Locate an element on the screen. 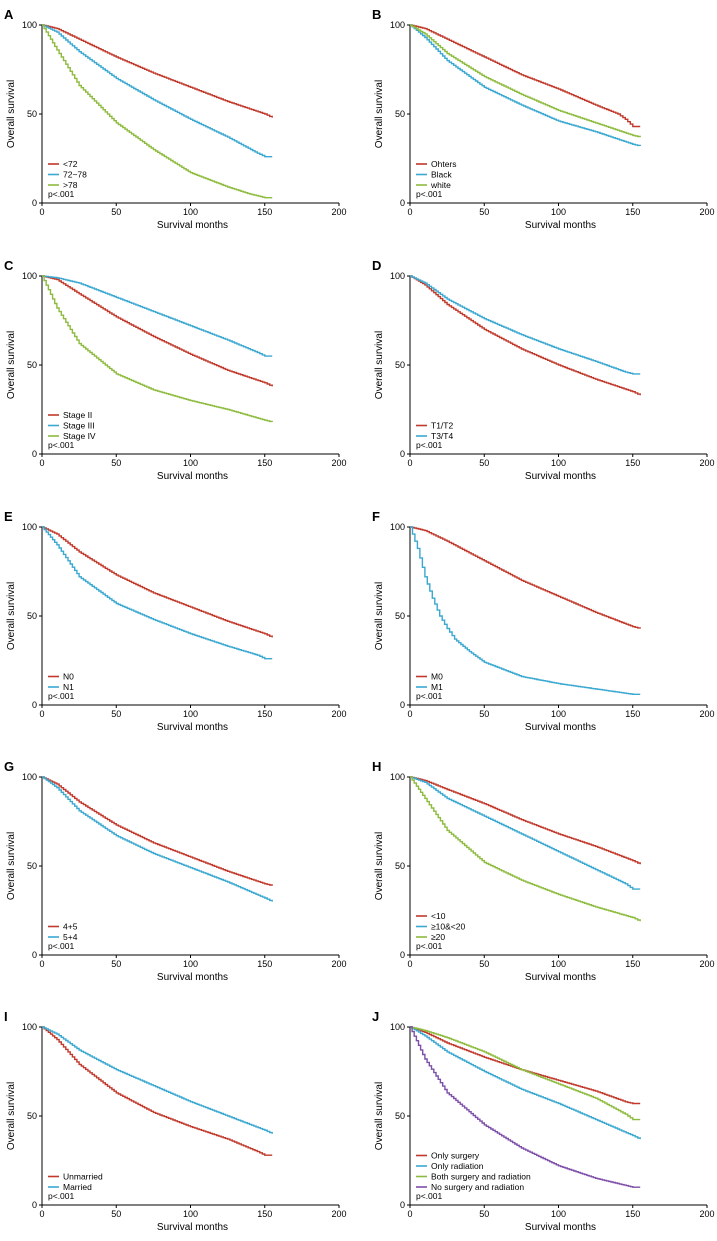 This screenshot has height=1241, width=717. legend-label: Ohters is located at coordinates (444, 164).